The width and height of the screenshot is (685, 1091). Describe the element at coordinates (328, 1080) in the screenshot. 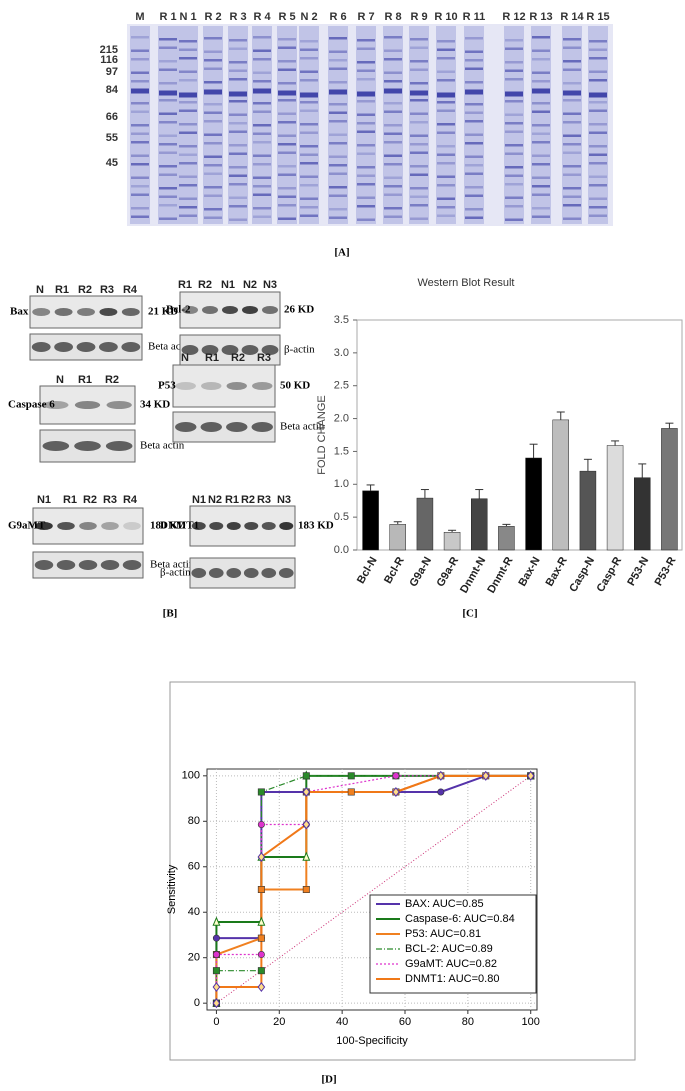

I see `caption: [D]` at that location.